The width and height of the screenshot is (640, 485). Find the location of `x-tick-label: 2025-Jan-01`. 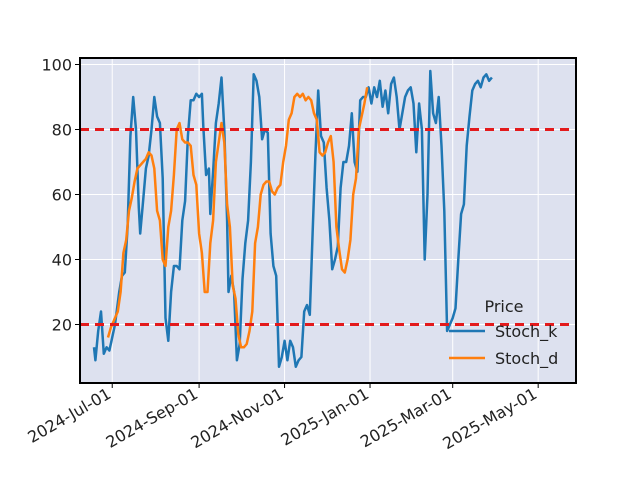

x-tick-label: 2025-Jan-01 is located at coordinates (325, 417).